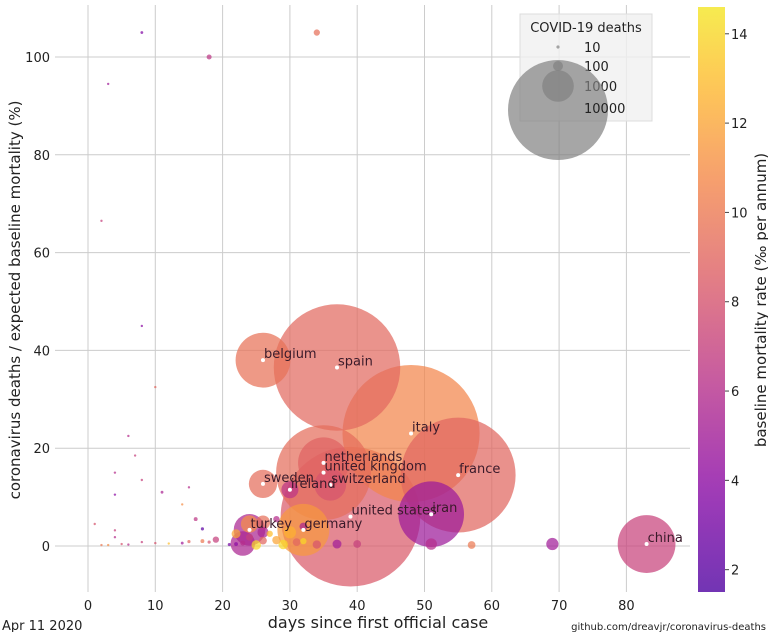 This screenshot has height=632, width=768. Describe the element at coordinates (313, 484) in the screenshot. I see `country-label: ireland` at that location.